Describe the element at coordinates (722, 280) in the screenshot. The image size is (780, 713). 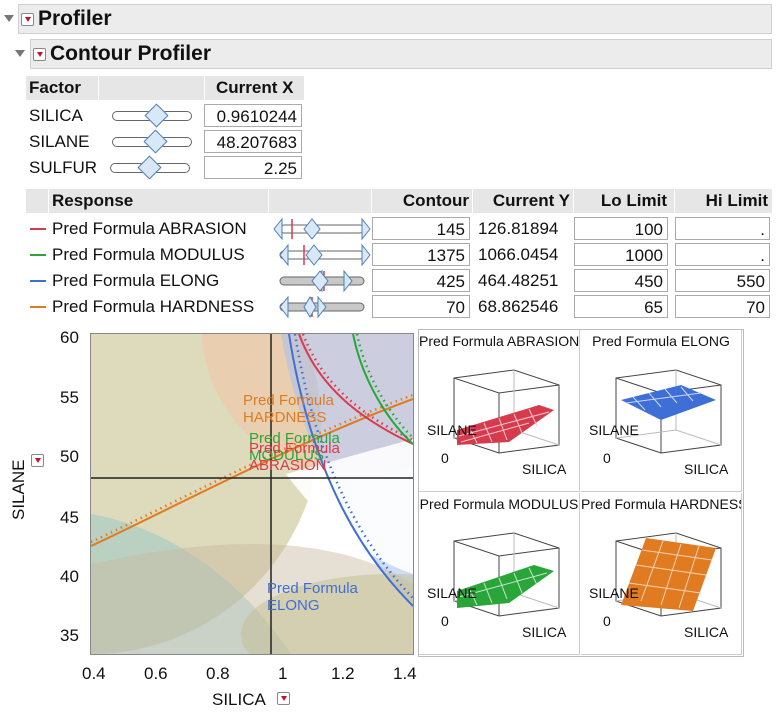
I see `elong-hi-limit-field: 550` at that location.